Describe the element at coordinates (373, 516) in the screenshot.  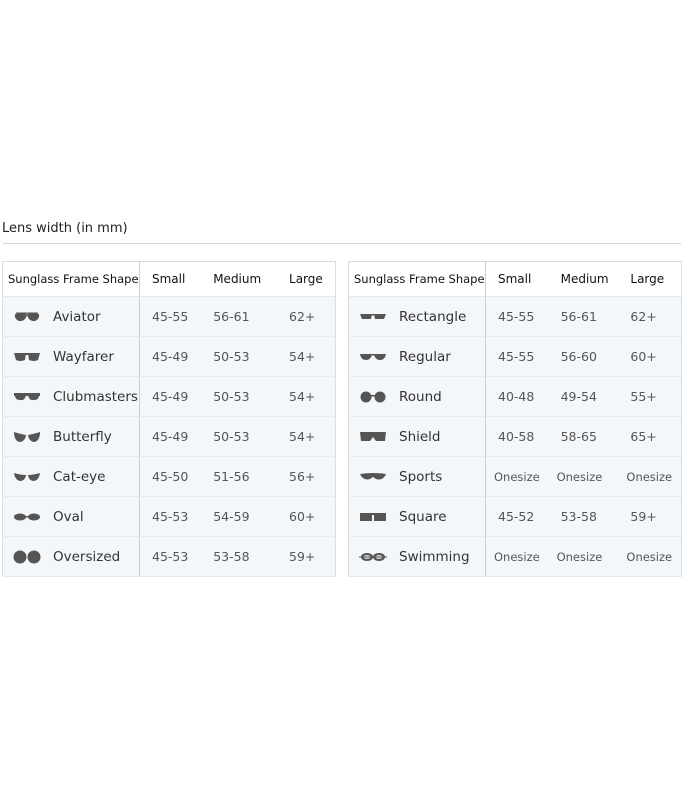
I see `square-glasses-icon` at that location.